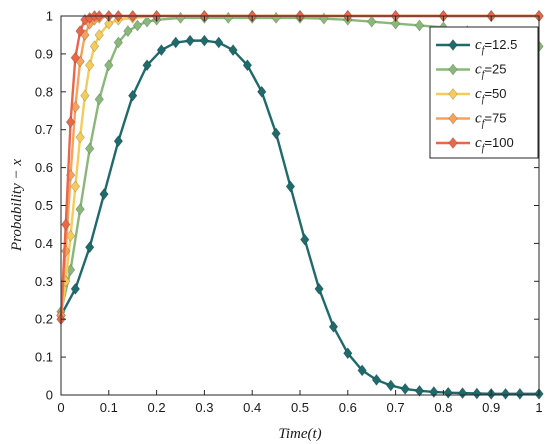 The image size is (550, 444). What do you see at coordinates (109, 407) in the screenshot?
I see `x-tick-label: 0.1` at bounding box center [109, 407].